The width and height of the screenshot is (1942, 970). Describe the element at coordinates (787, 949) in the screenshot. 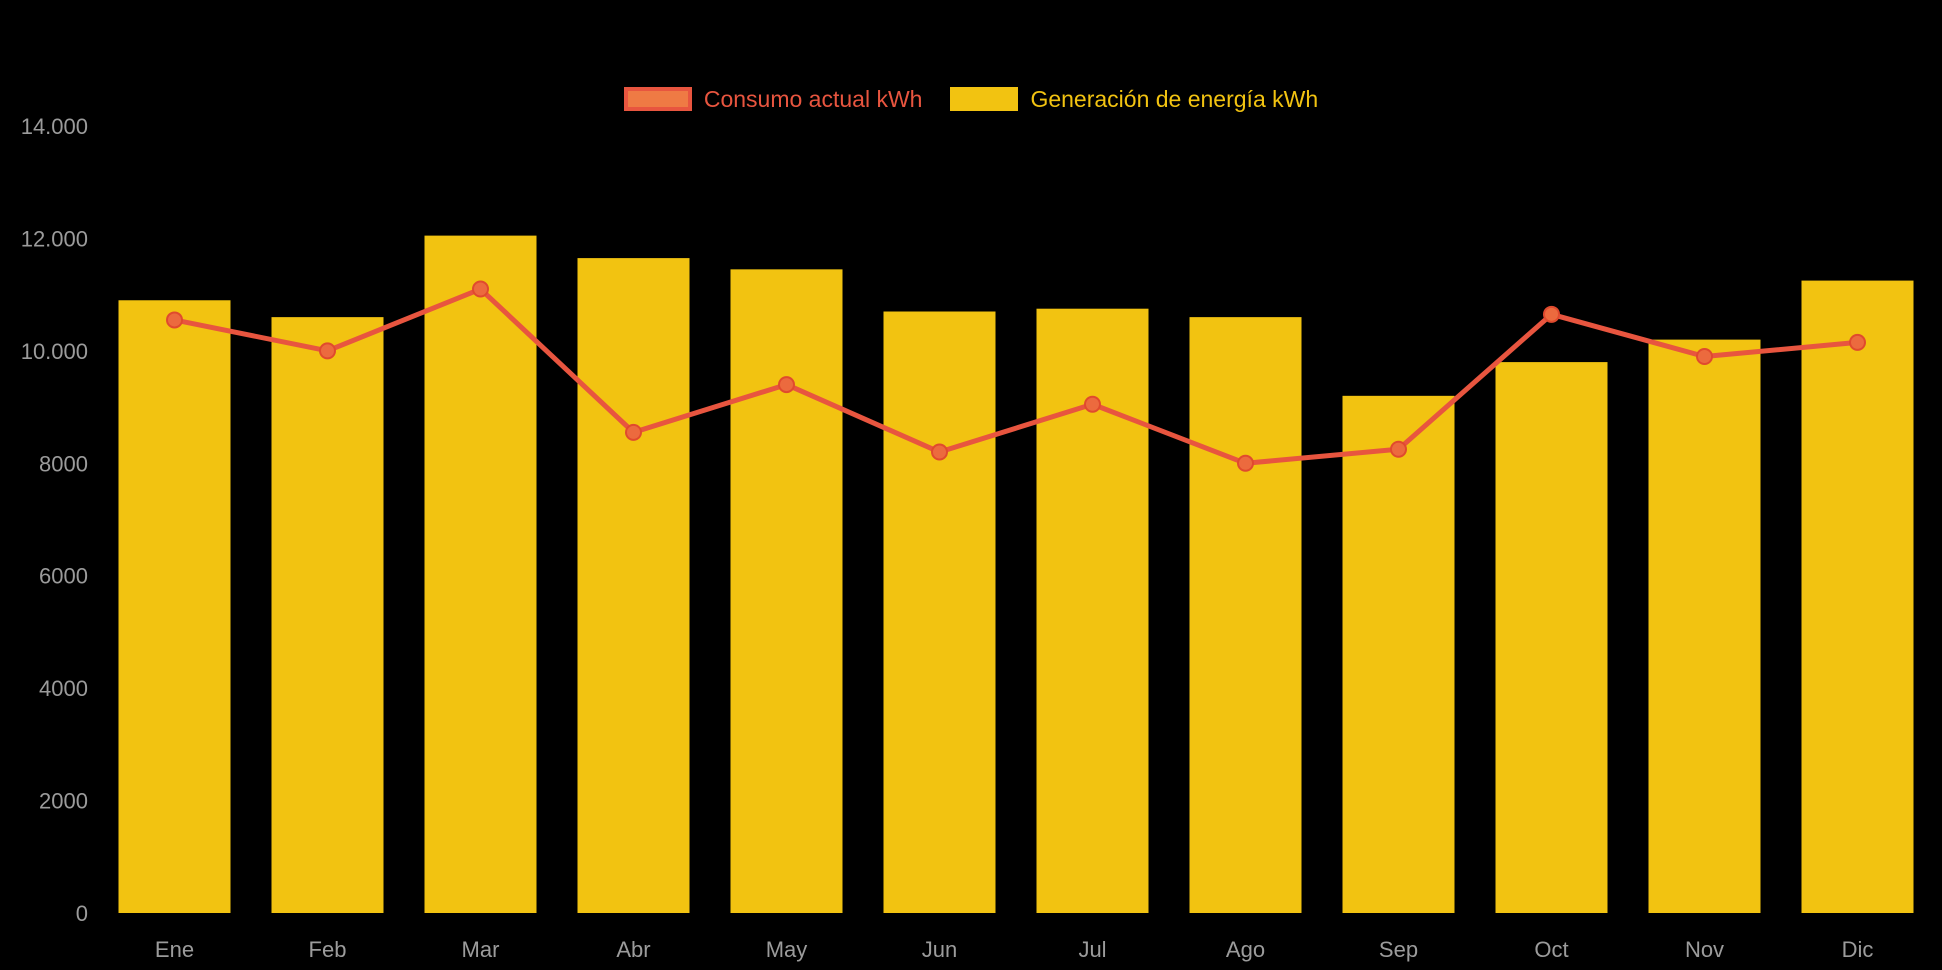

I see `x-tick-label-may: May` at that location.